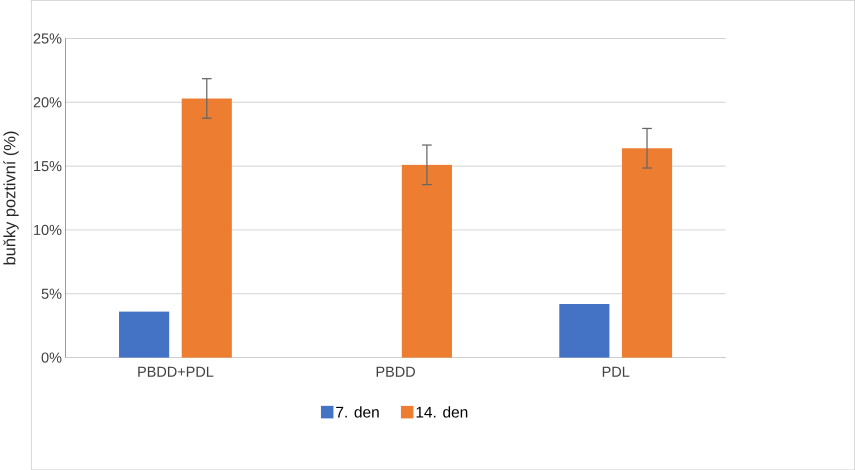 Image resolution: width=855 pixels, height=470 pixels. Describe the element at coordinates (616, 371) in the screenshot. I see `x-tick-label: PDL` at that location.